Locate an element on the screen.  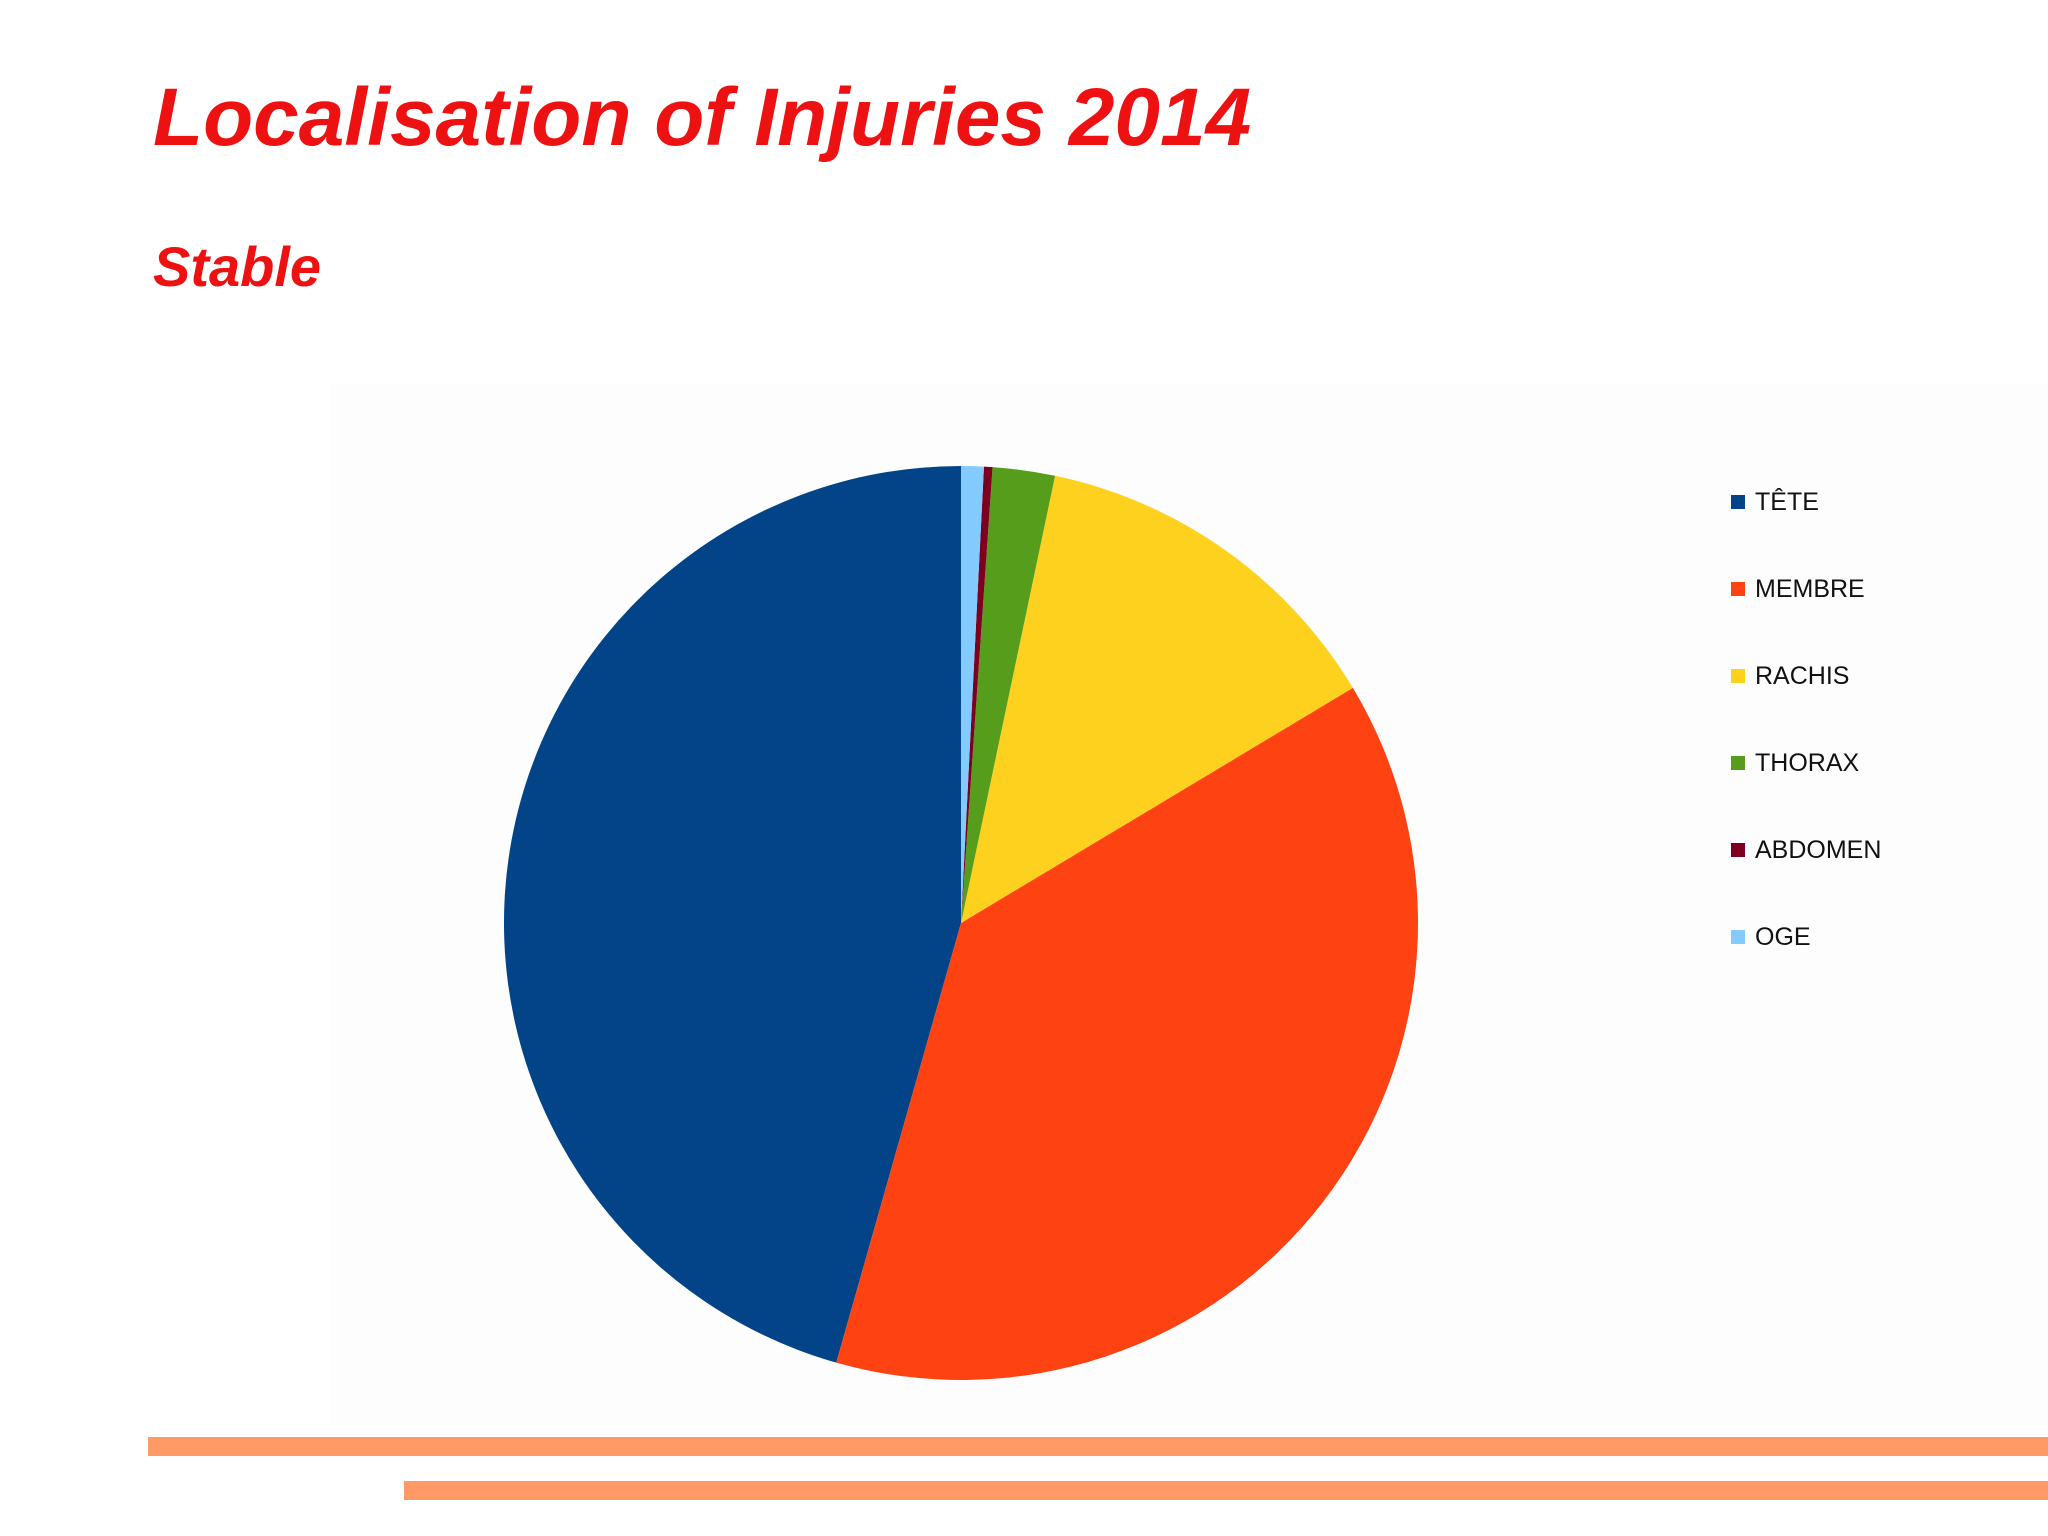
pie-slice-rachis is located at coordinates (1157, 699).